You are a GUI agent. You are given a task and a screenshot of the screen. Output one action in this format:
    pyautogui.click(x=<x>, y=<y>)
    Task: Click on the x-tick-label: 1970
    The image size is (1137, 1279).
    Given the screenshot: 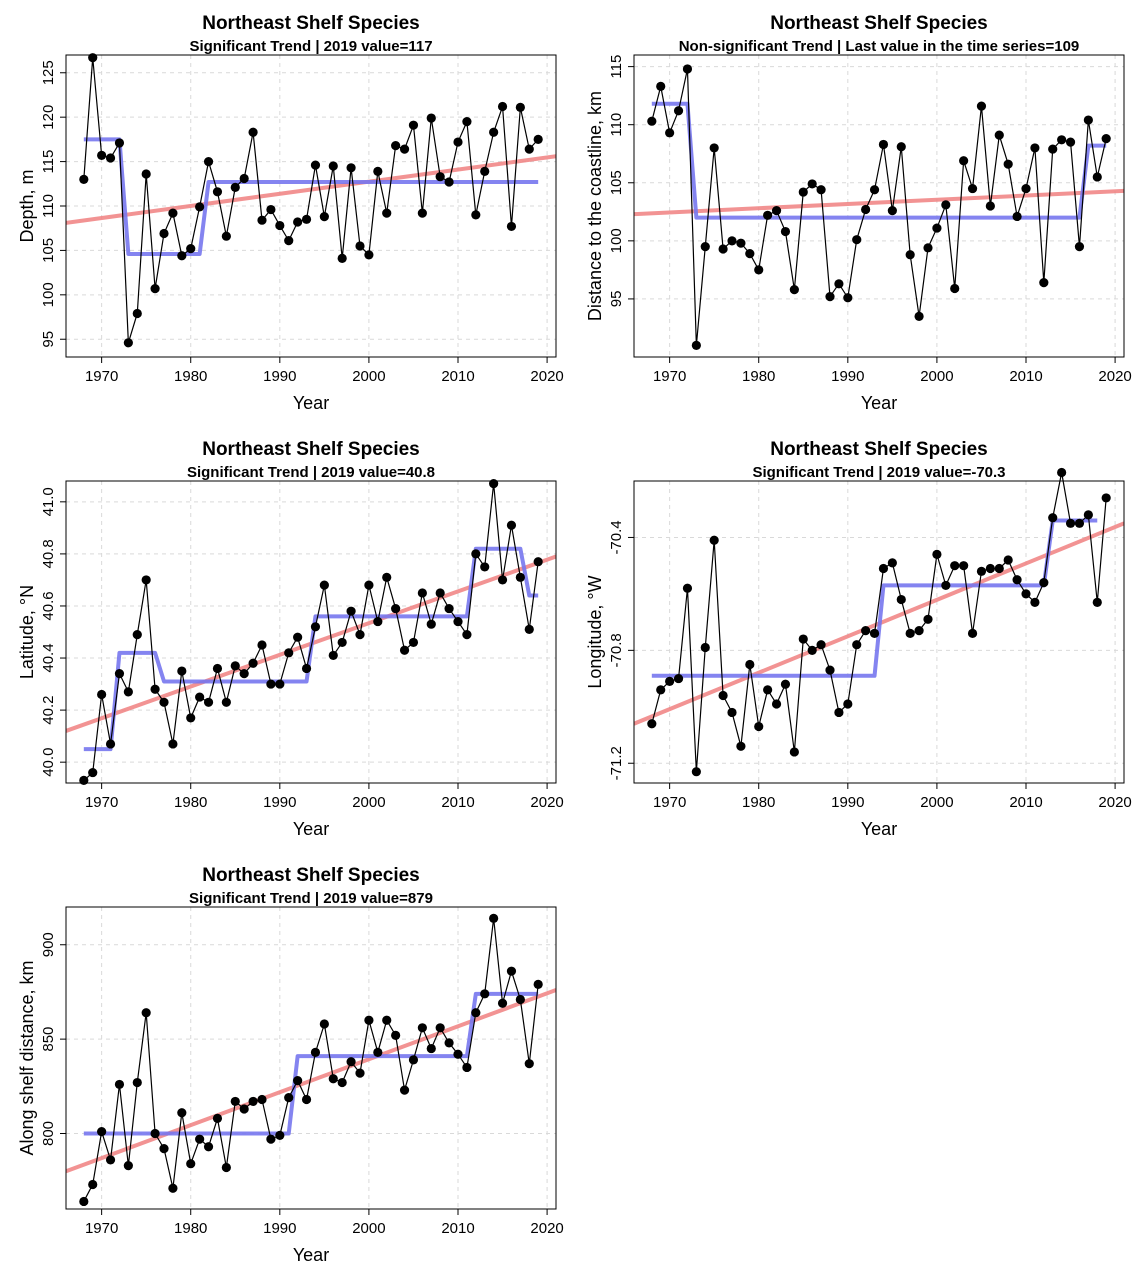 What is the action you would take?
    pyautogui.click(x=101, y=1228)
    